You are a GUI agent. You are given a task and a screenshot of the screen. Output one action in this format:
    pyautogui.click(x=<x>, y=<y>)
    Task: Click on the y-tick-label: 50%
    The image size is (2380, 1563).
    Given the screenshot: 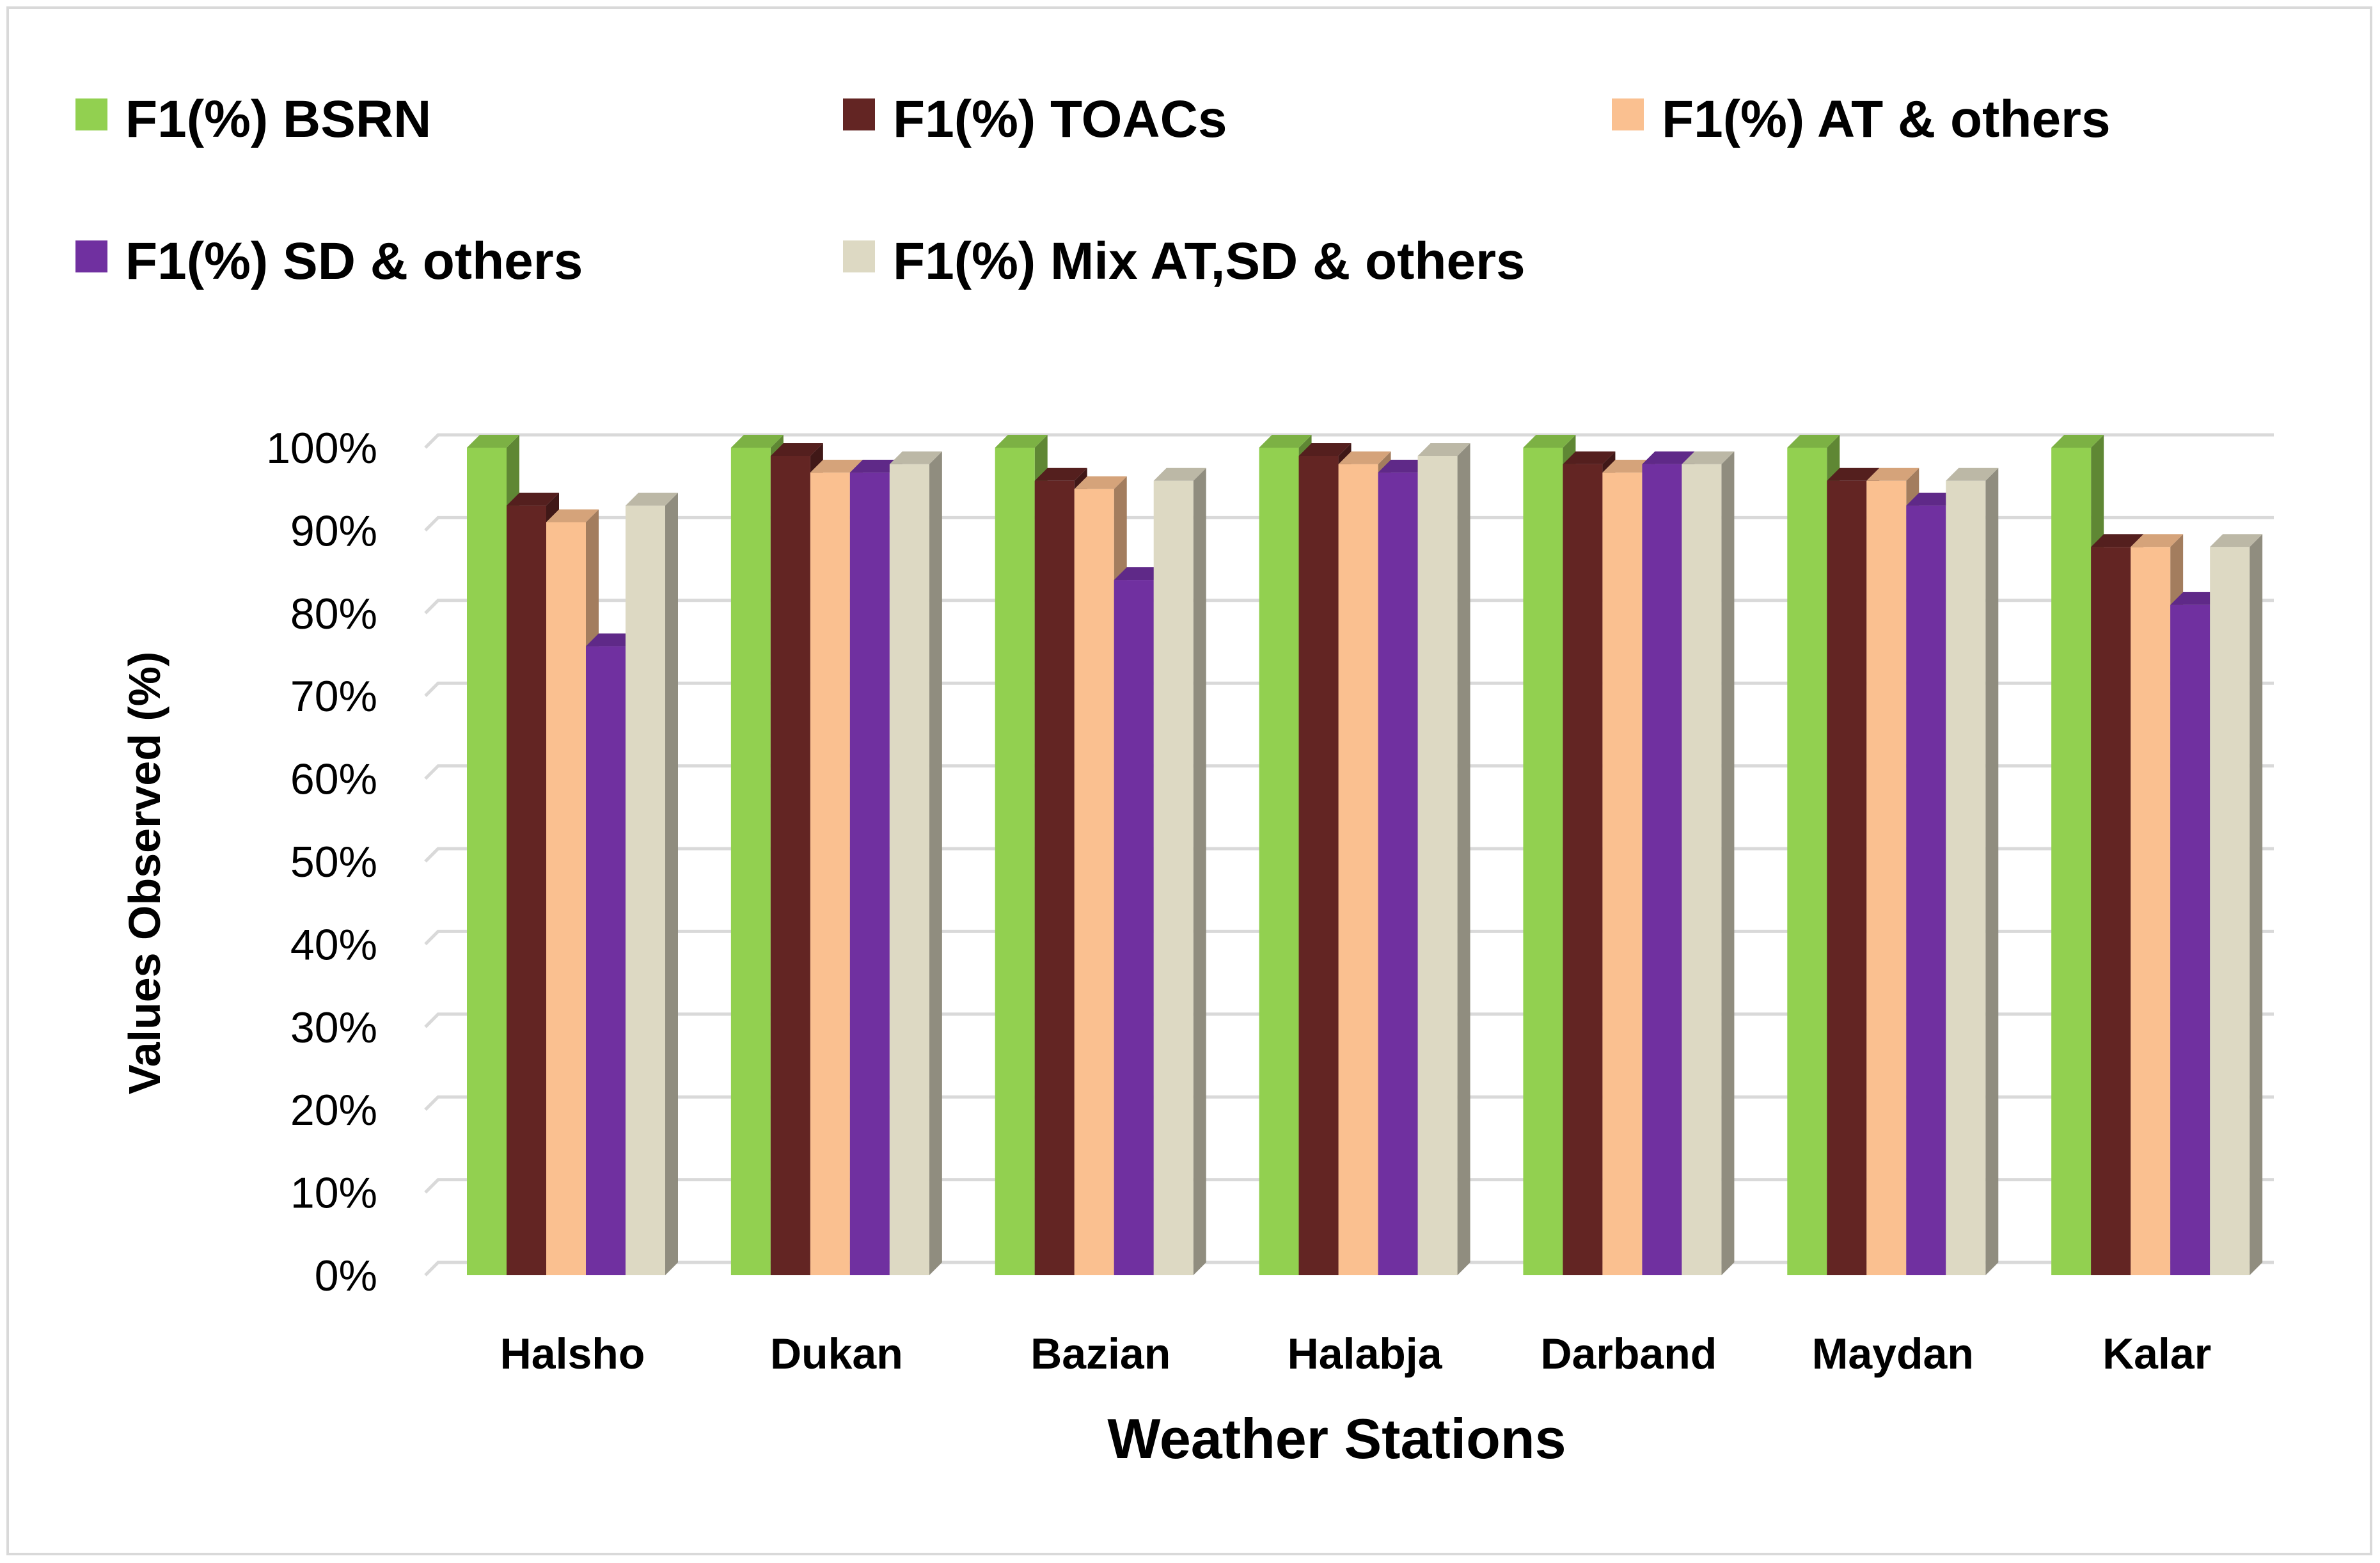 What is the action you would take?
    pyautogui.click(x=333, y=862)
    